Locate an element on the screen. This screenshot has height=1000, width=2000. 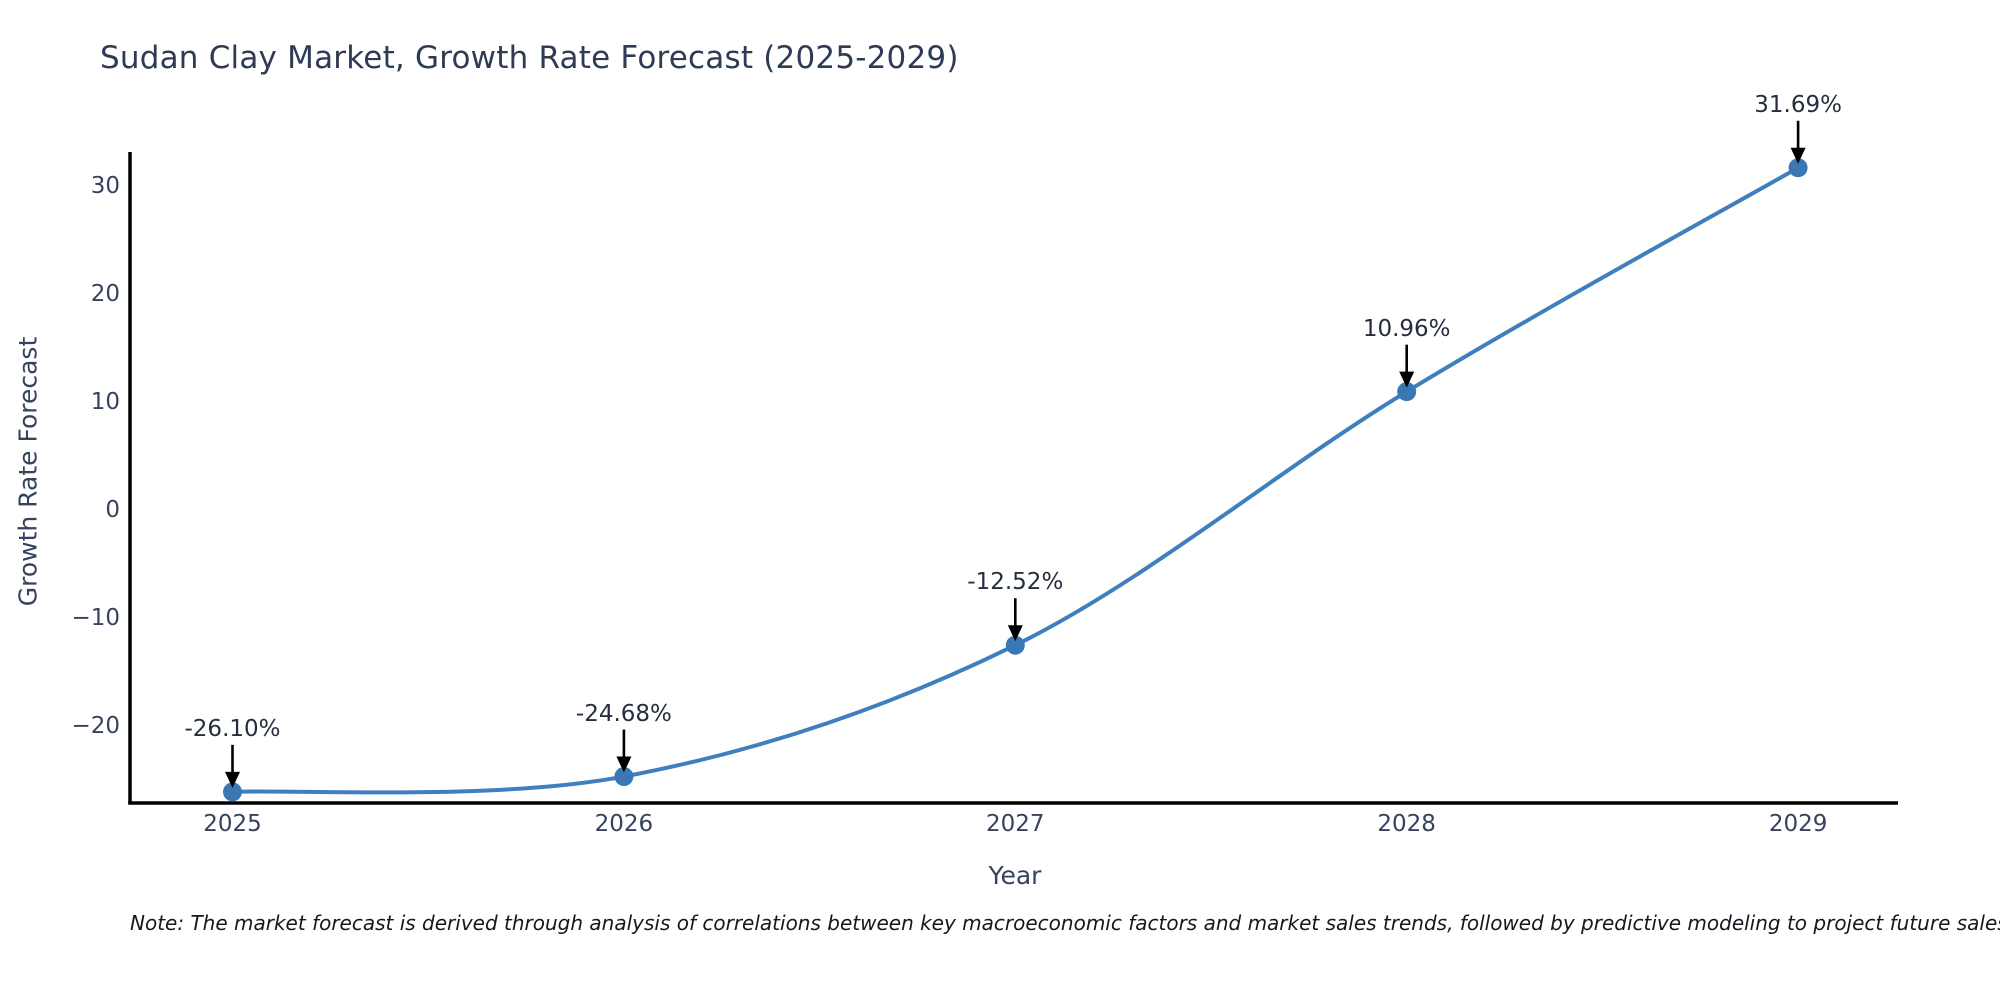
annotation-label: -24.68% is located at coordinates (623, 713).